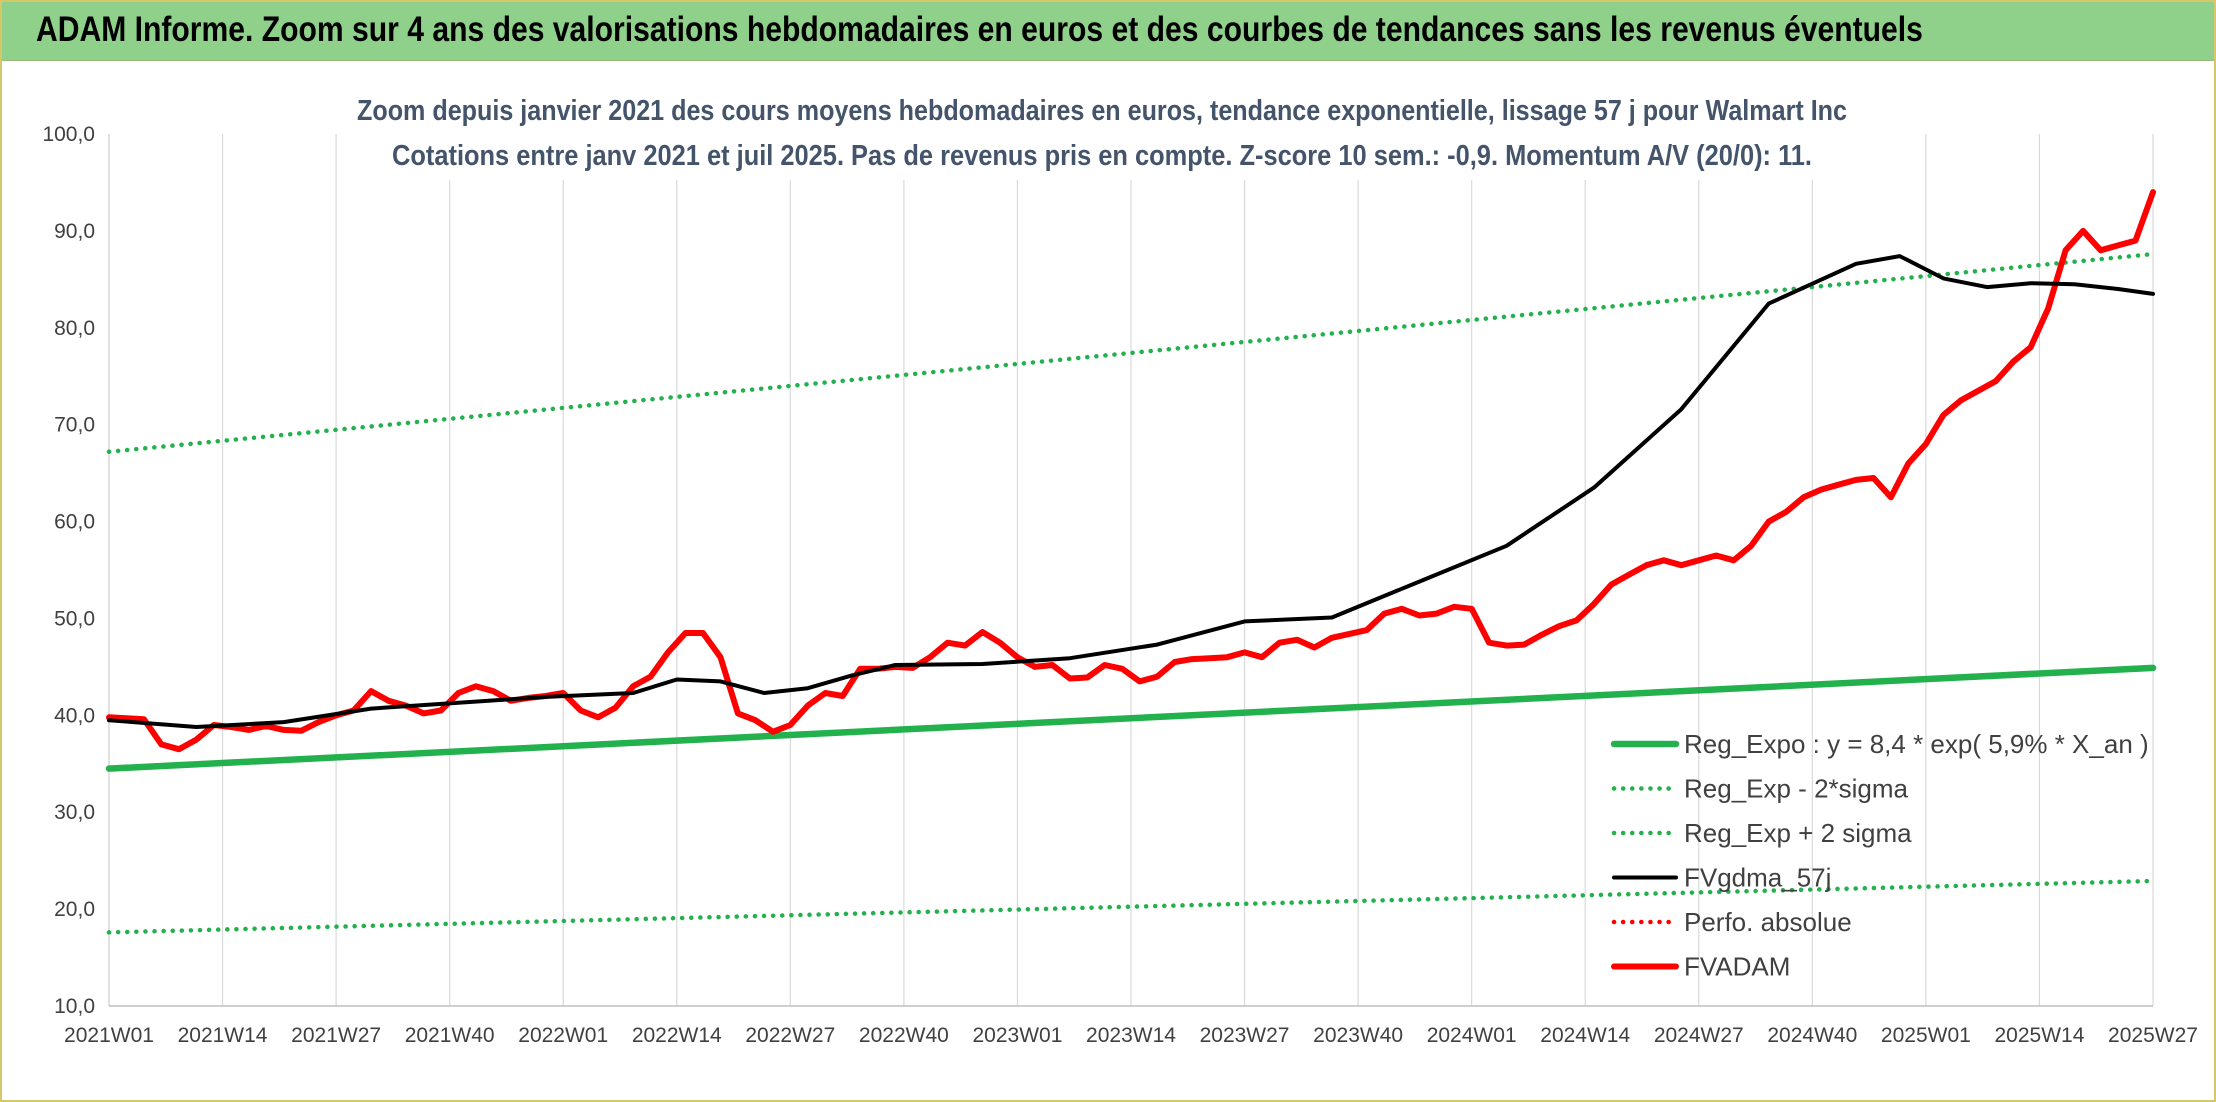 The height and width of the screenshot is (1102, 2216). Describe the element at coordinates (2039, 1035) in the screenshot. I see `x-tick-label: 2025W14` at that location.